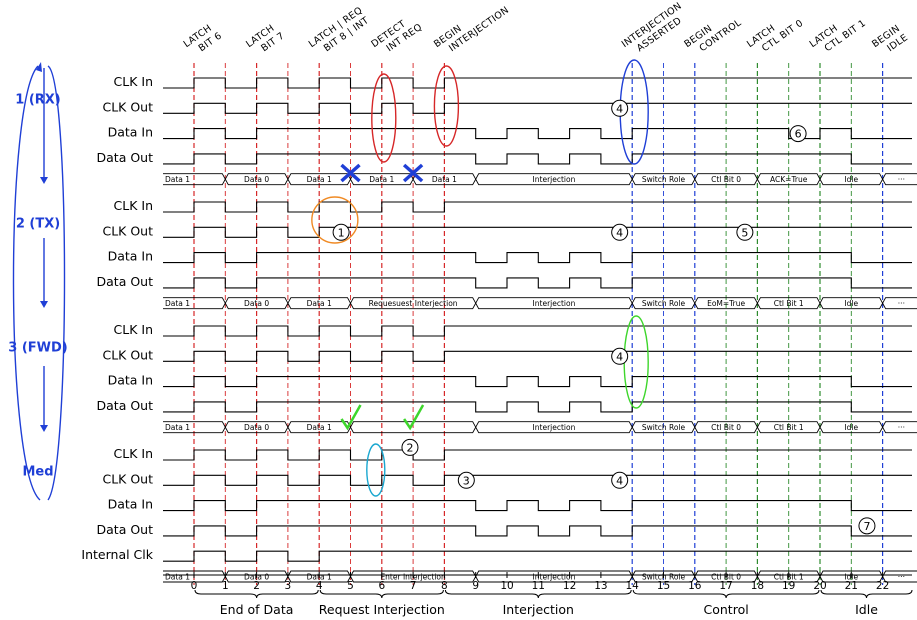 This screenshot has height=620, width=917. I want to click on tick-label: 13, so click(600, 586).